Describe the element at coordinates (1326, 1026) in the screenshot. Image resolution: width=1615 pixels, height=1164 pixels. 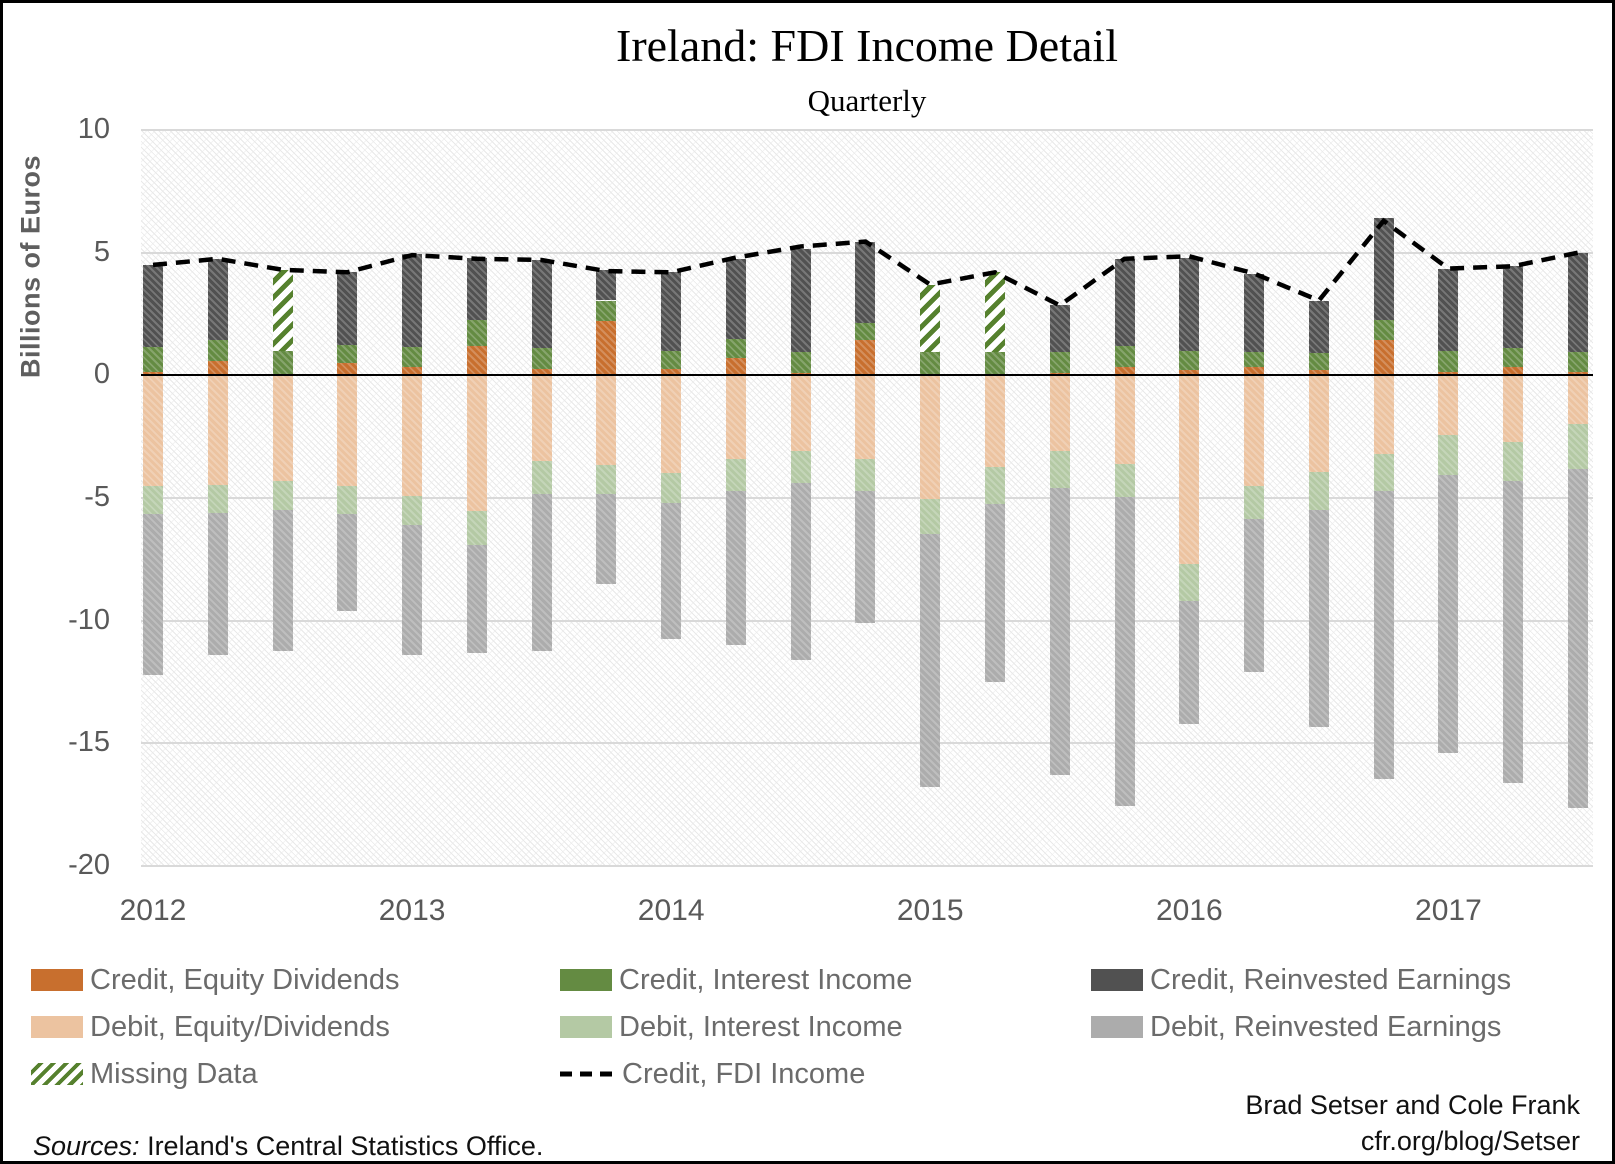
I see `legend-label: Debit, Reinvested Earnings` at that location.